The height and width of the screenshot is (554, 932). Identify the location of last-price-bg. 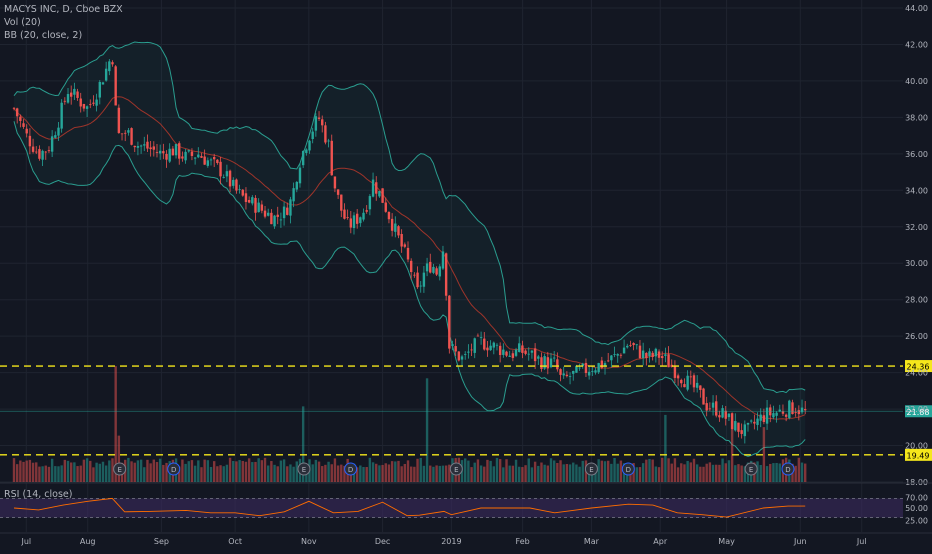
(918, 411).